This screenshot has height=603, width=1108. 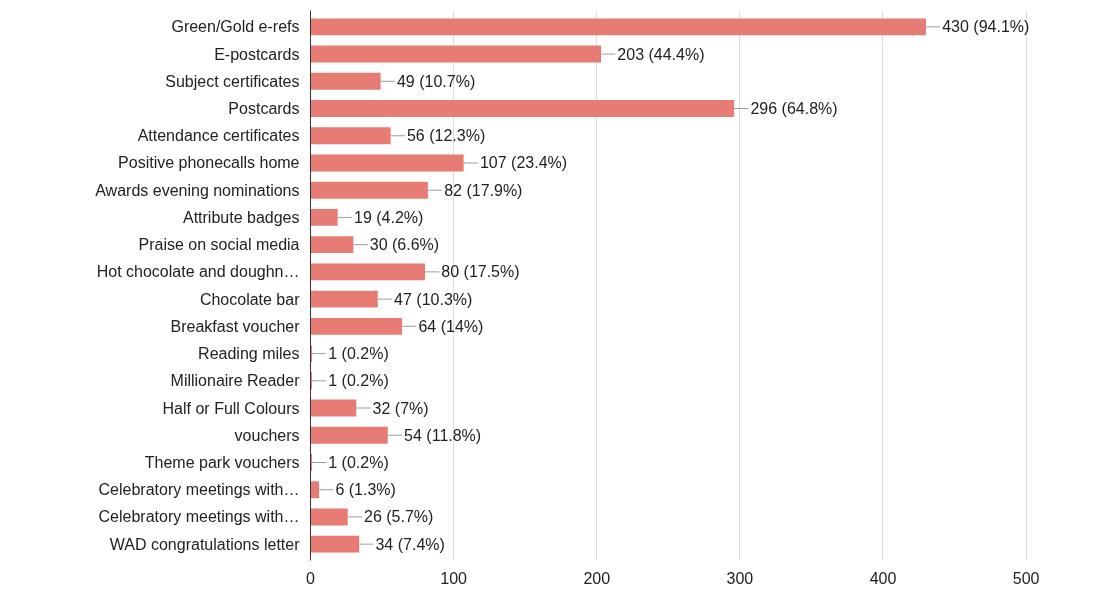 I want to click on y-tick-label: Attribute badges, so click(x=241, y=217).